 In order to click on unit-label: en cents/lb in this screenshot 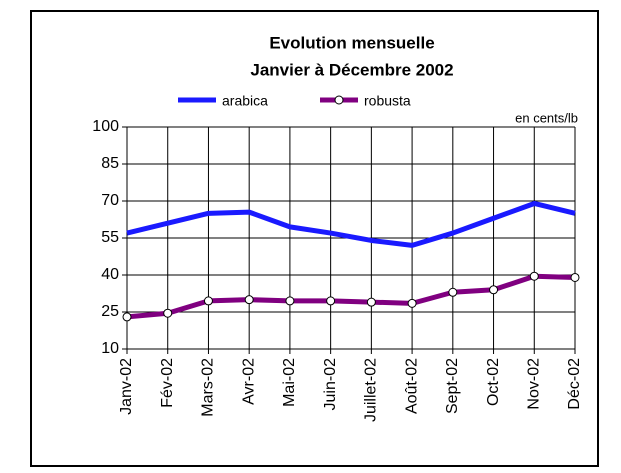, I will do `click(546, 117)`.